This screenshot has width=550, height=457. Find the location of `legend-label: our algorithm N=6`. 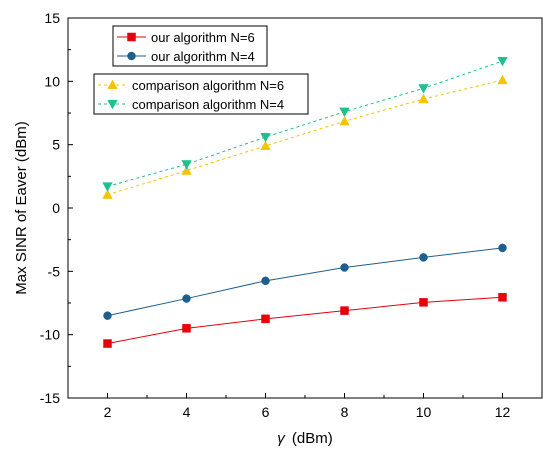

legend-label: our algorithm N=6 is located at coordinates (203, 37).